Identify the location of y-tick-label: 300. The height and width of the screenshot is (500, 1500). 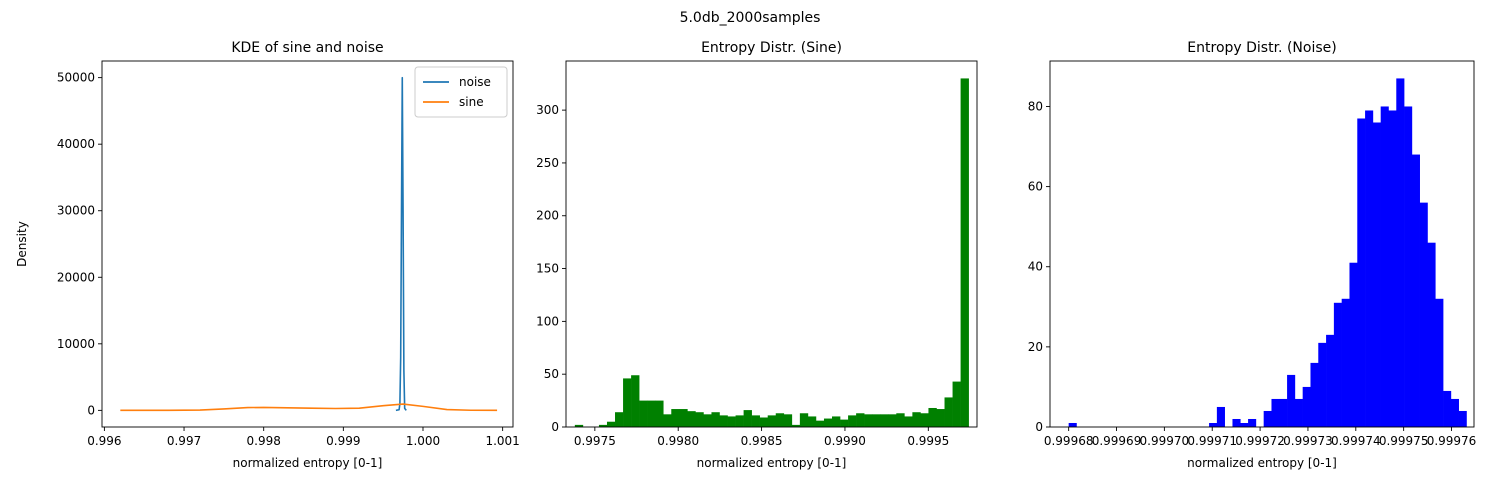
(547, 110).